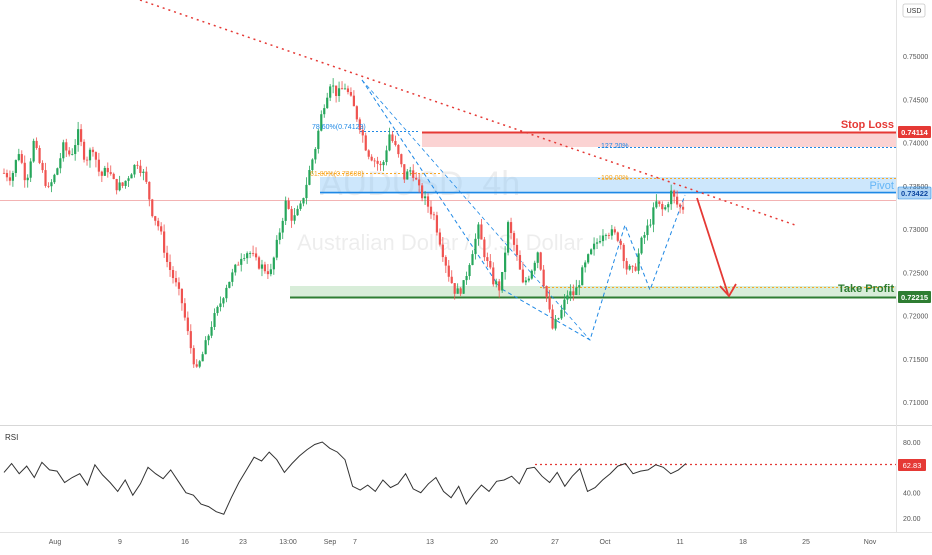 This screenshot has width=932, height=555. Describe the element at coordinates (867, 125) in the screenshot. I see `stop-loss-label: Stop Loss` at that location.